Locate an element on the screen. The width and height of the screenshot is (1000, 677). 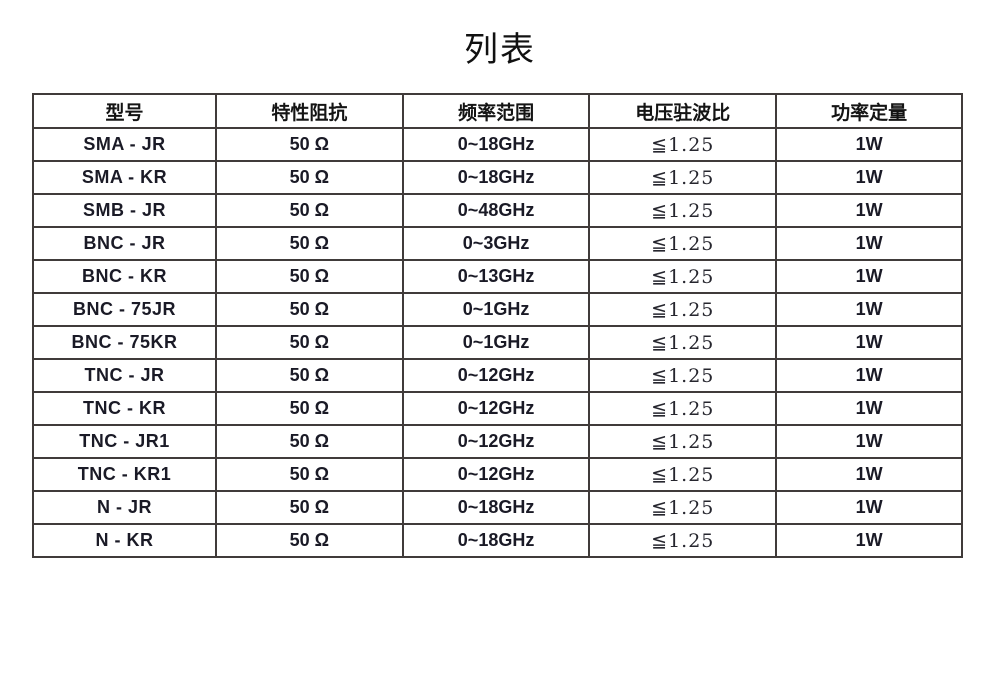
table-row: TNC - JR1 50 Ω 0~12GHz ≦1.25 1W is located at coordinates (497, 441).